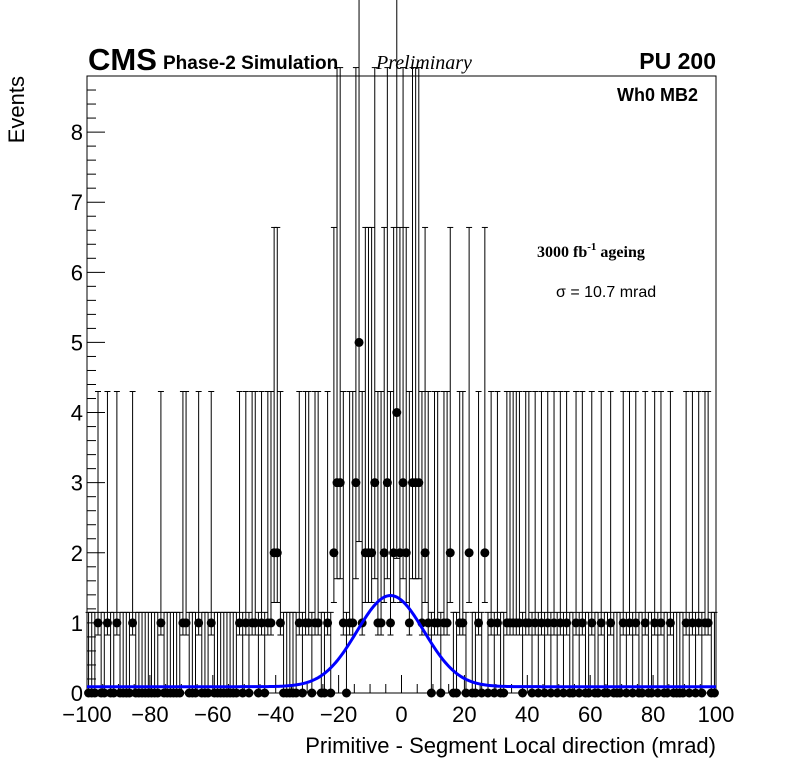 This screenshot has height=772, width=796. What do you see at coordinates (620, 252) in the screenshot?
I see `ageing-suffix: ageing` at bounding box center [620, 252].